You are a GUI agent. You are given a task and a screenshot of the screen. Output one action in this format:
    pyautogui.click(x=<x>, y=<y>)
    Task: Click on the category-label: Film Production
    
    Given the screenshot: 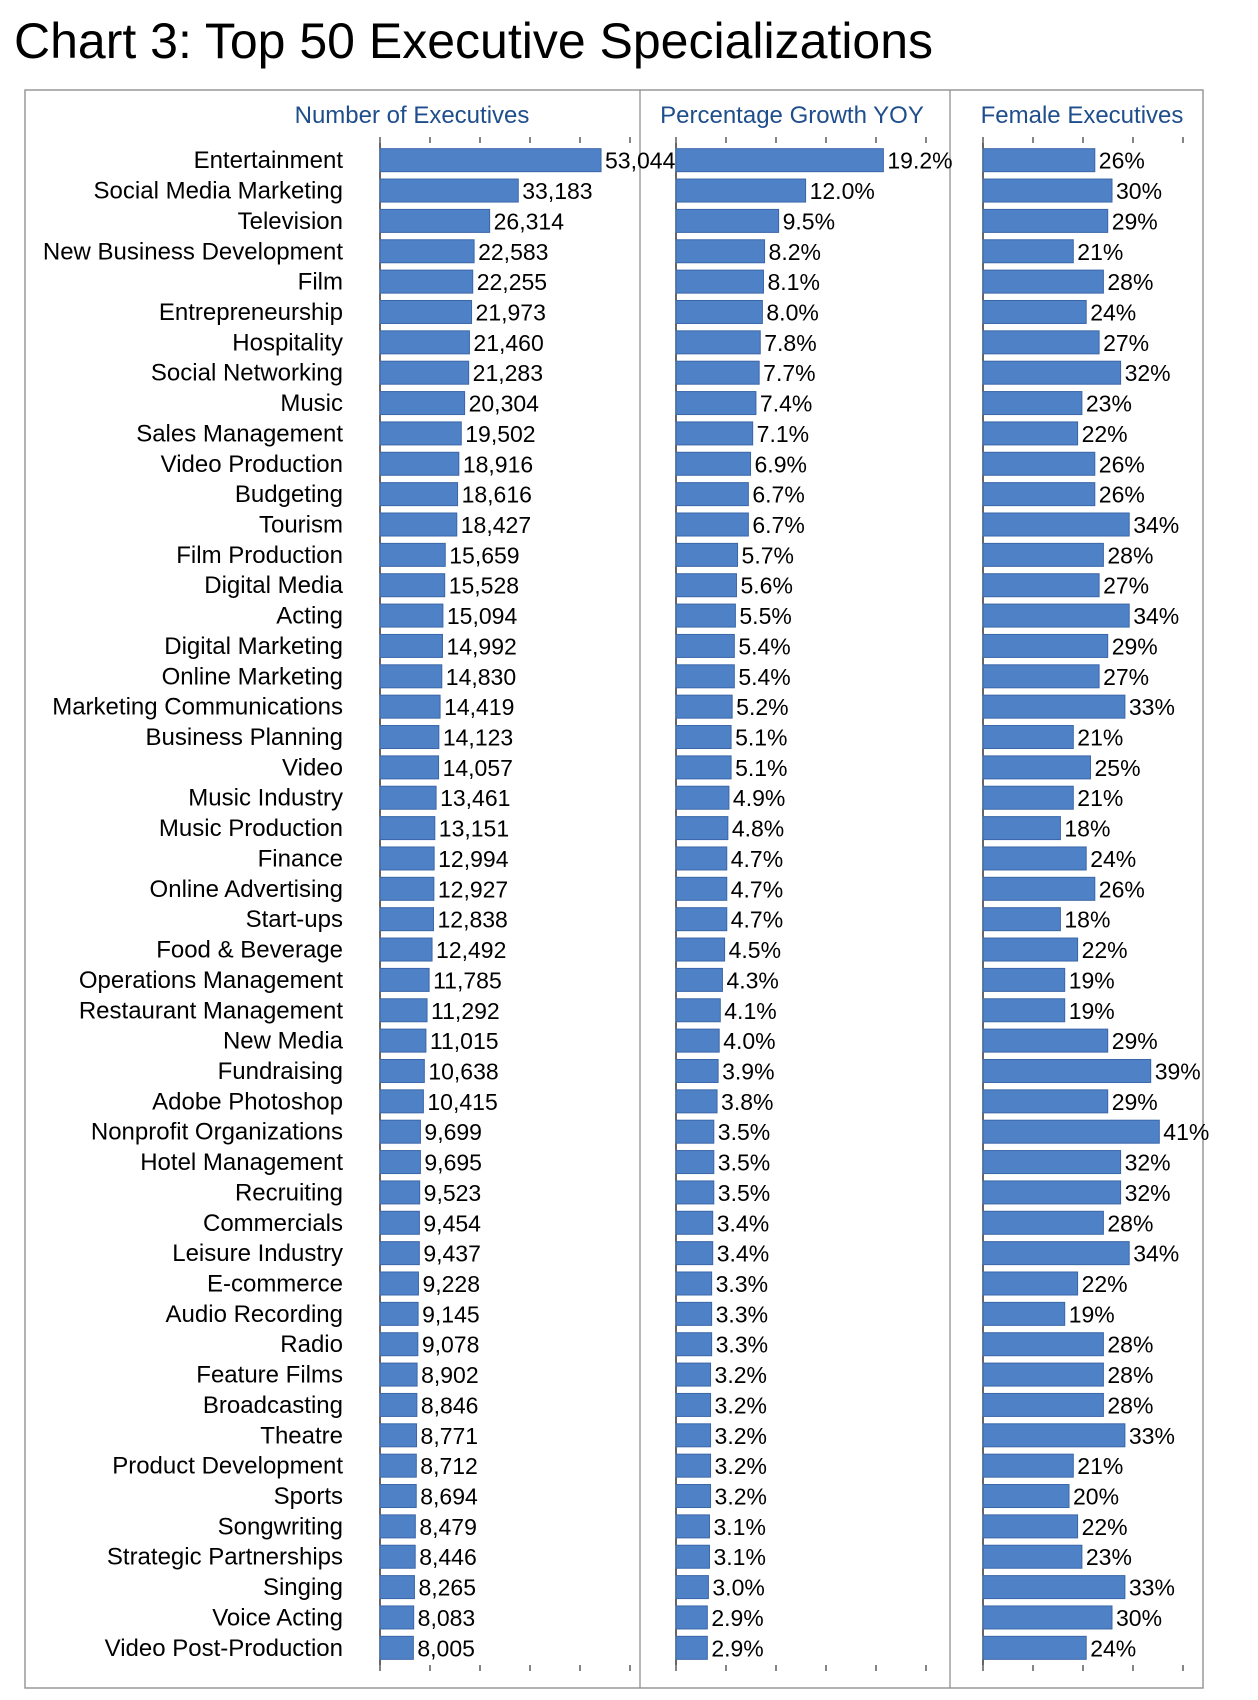 What is the action you would take?
    pyautogui.click(x=259, y=555)
    